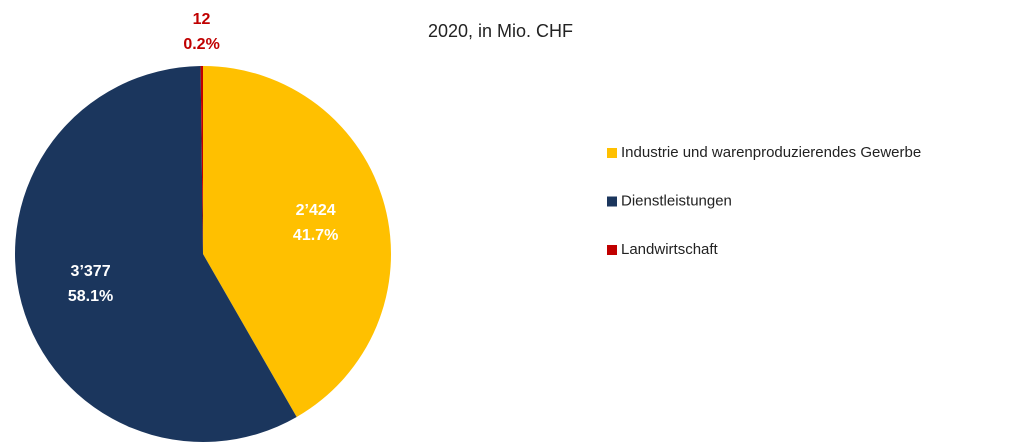 This screenshot has height=445, width=1021. Describe the element at coordinates (201, 44) in the screenshot. I see `share-label: 0.2%` at that location.